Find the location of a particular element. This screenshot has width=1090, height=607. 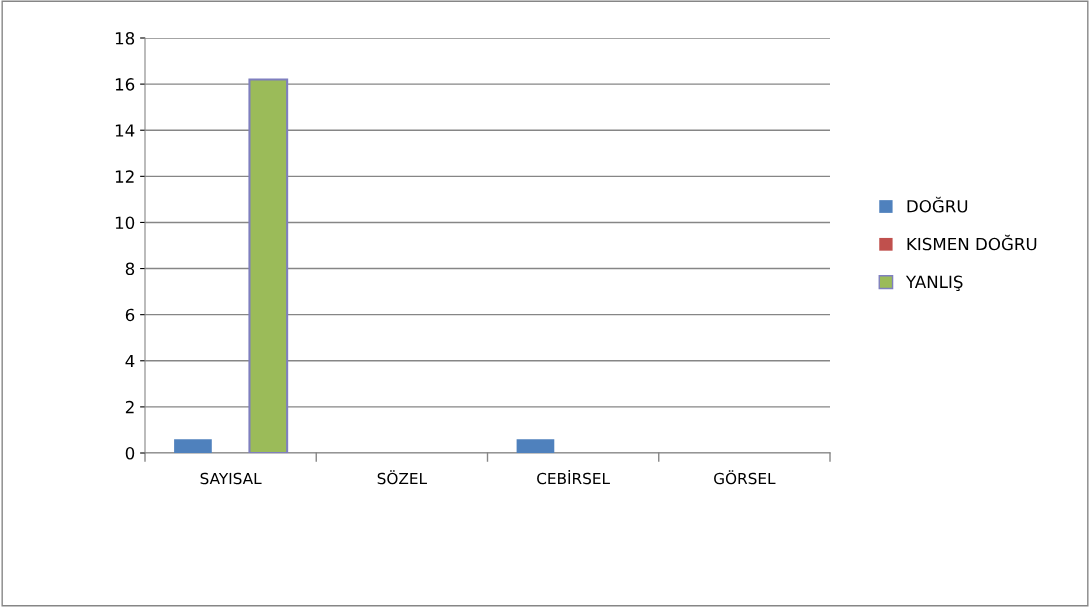

y-tick-label: 4 is located at coordinates (130, 361).